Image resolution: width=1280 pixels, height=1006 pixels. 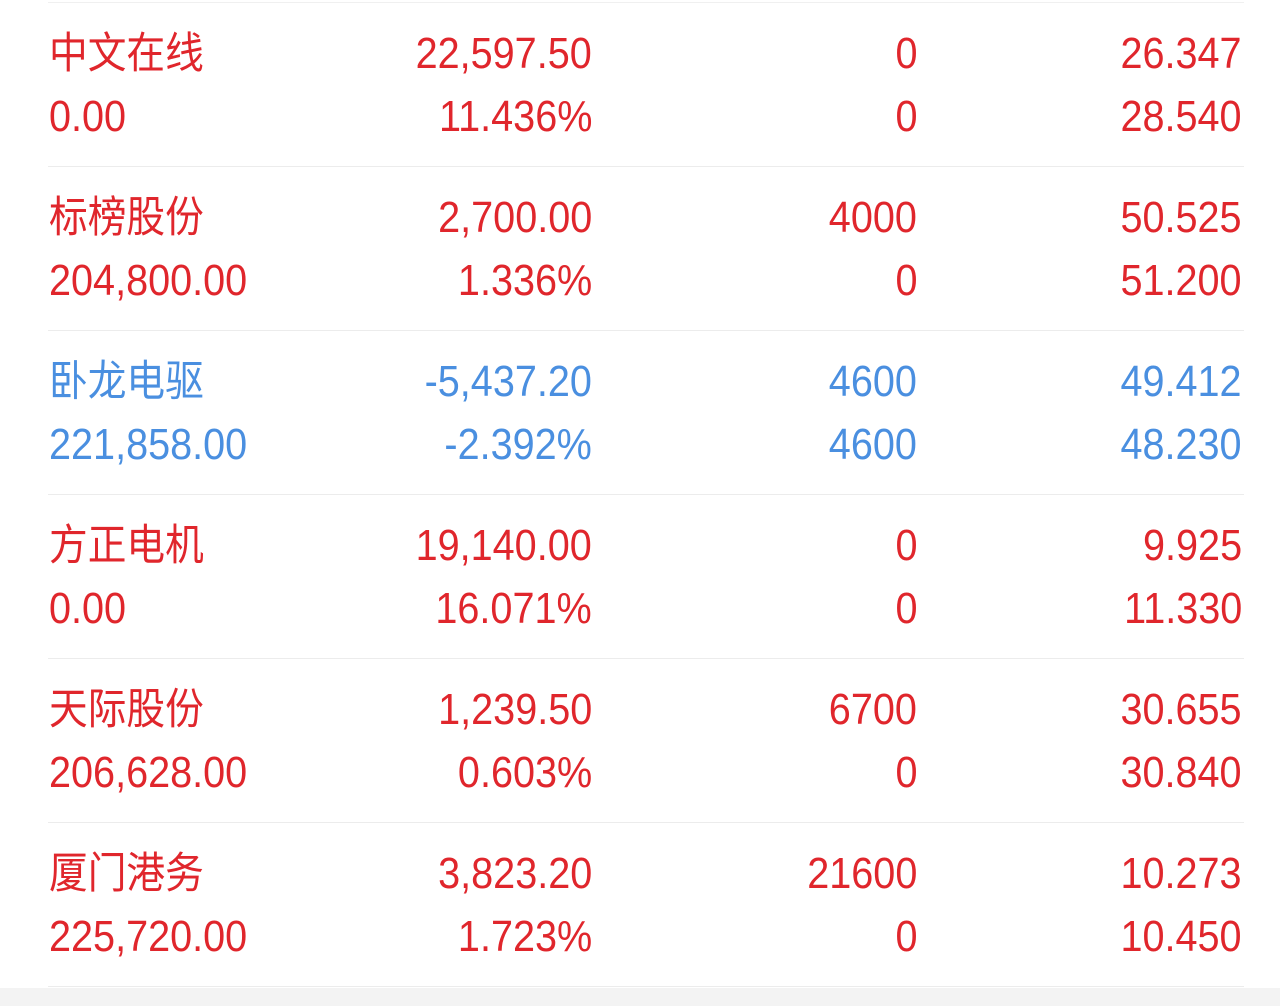 I want to click on current-price: 30.840, so click(x=1181, y=772).